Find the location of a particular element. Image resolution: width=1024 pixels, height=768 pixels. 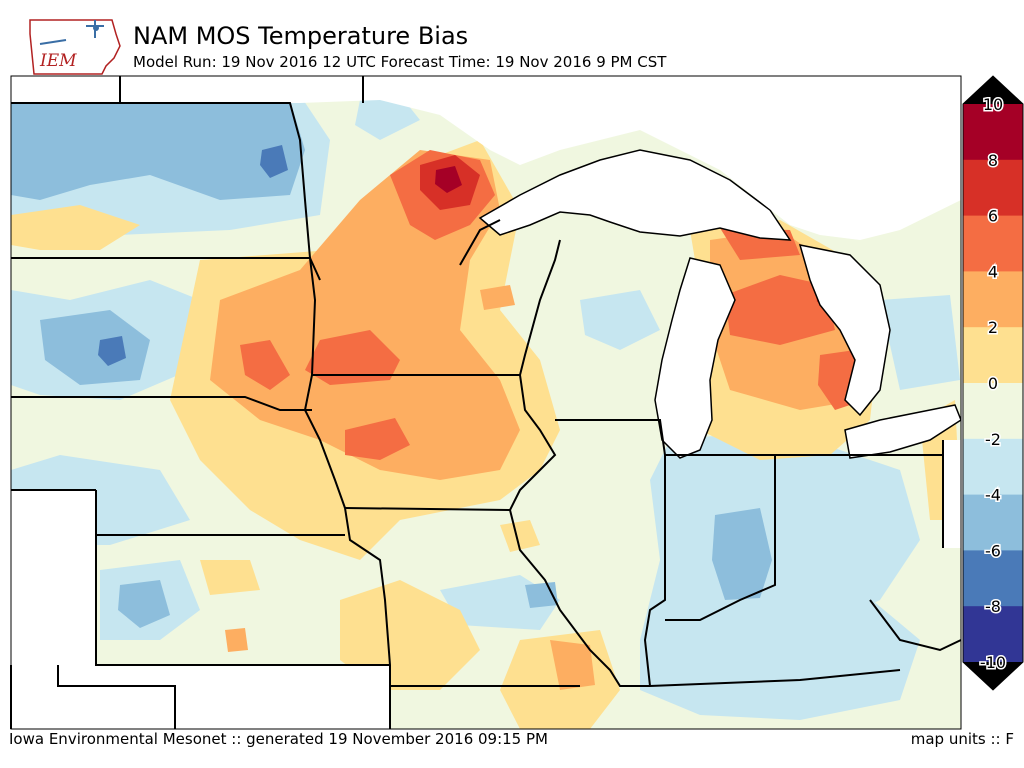

colorbar-tick-label: -6 is located at coordinates (993, 550).